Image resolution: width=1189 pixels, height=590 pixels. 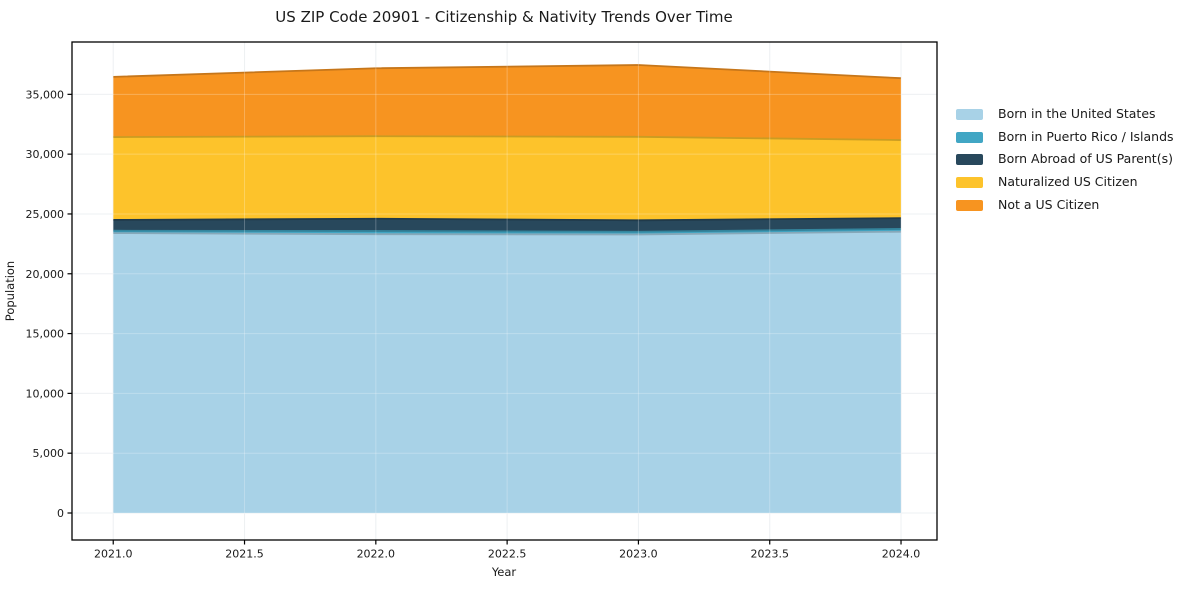 I want to click on y-tick-label: 10,000, so click(x=45, y=393).